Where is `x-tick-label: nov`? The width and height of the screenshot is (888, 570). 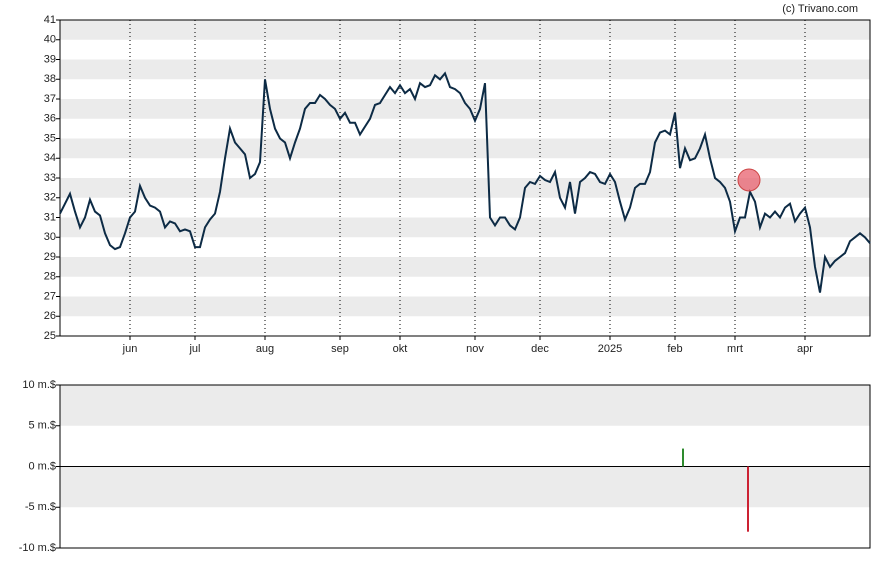 x-tick-label: nov is located at coordinates (475, 349).